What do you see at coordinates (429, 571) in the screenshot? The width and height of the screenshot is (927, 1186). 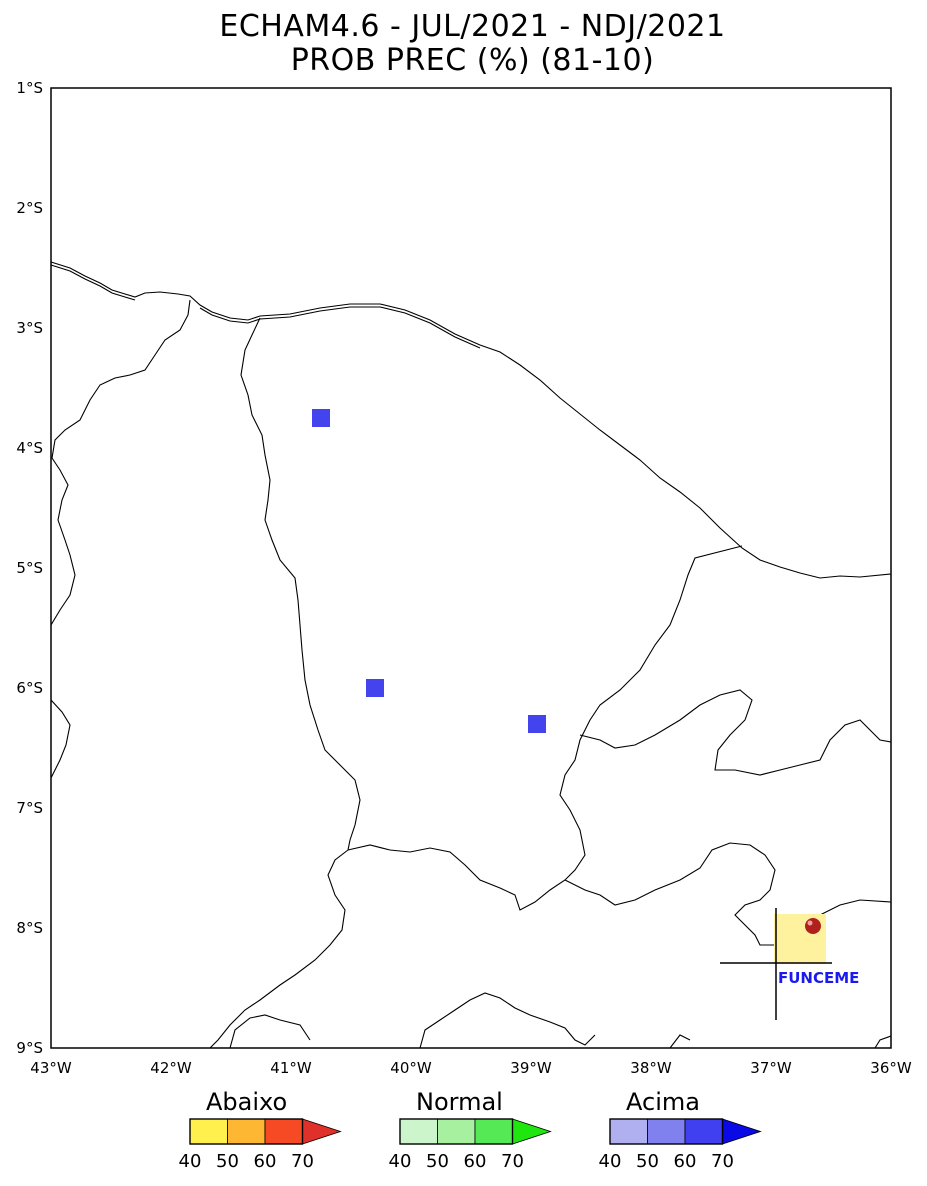 I see `probability-cells` at bounding box center [429, 571].